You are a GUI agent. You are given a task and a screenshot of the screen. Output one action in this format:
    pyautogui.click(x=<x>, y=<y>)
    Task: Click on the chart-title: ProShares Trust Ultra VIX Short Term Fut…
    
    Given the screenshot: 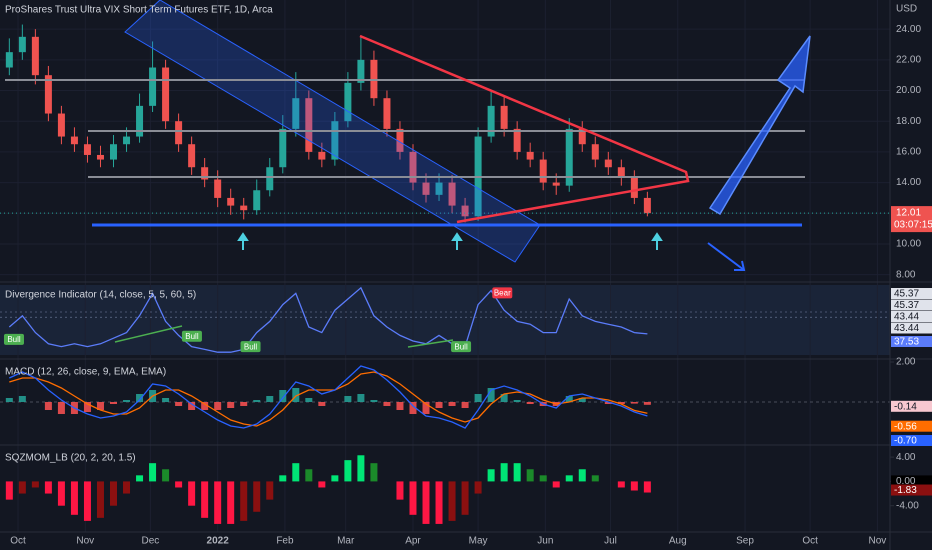 What is the action you would take?
    pyautogui.click(x=139, y=10)
    